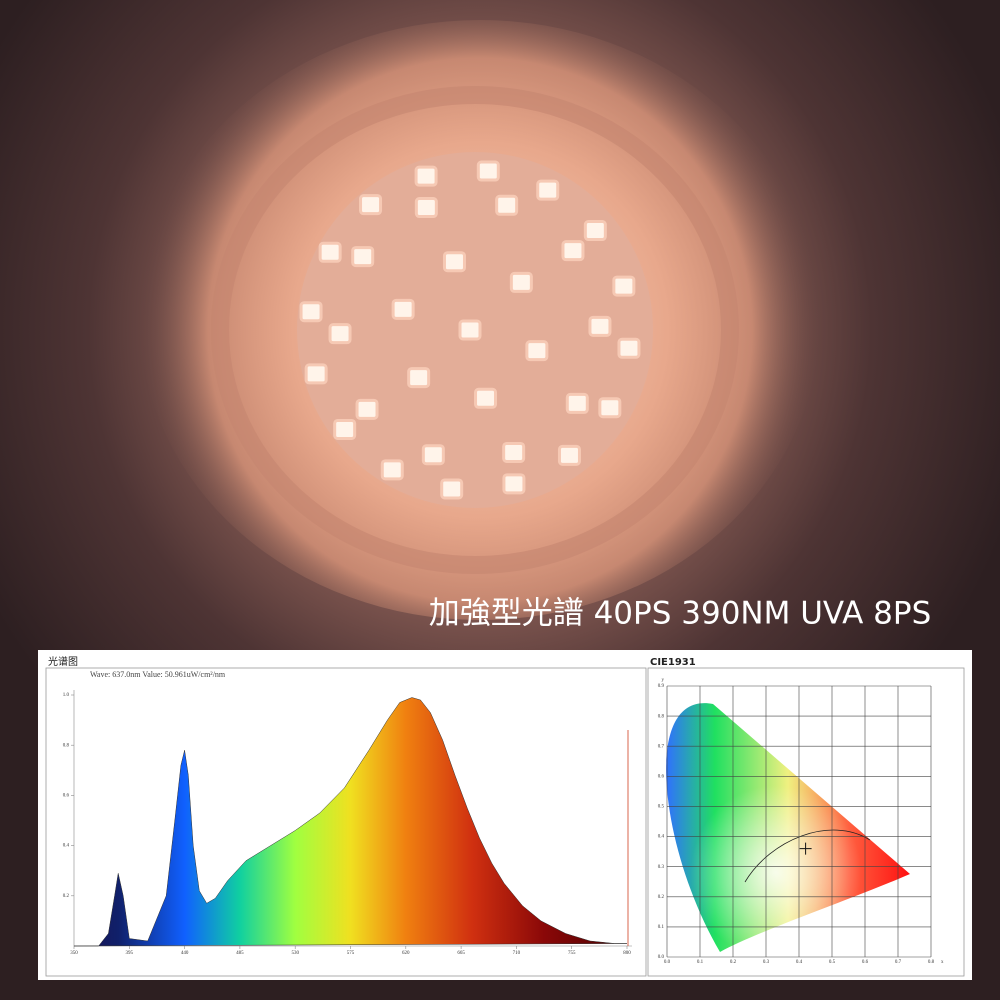 This screenshot has height=1004, width=1000. What do you see at coordinates (832, 962) in the screenshot?
I see `x-tick-label: 0.5` at bounding box center [832, 962].